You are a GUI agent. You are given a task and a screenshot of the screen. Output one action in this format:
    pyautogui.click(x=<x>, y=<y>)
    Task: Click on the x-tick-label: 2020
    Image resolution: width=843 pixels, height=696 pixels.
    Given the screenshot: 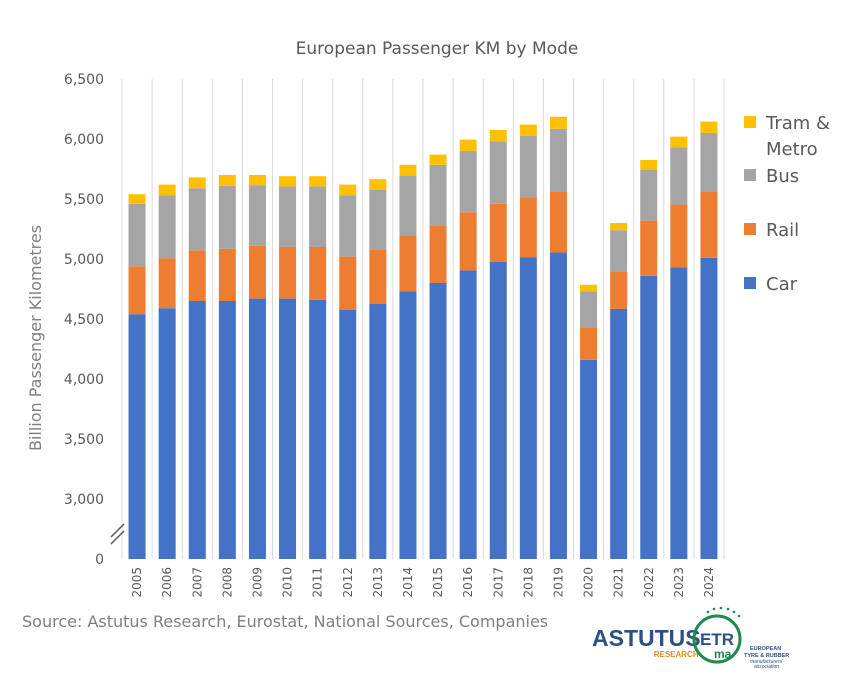 What is the action you would take?
    pyautogui.click(x=589, y=582)
    